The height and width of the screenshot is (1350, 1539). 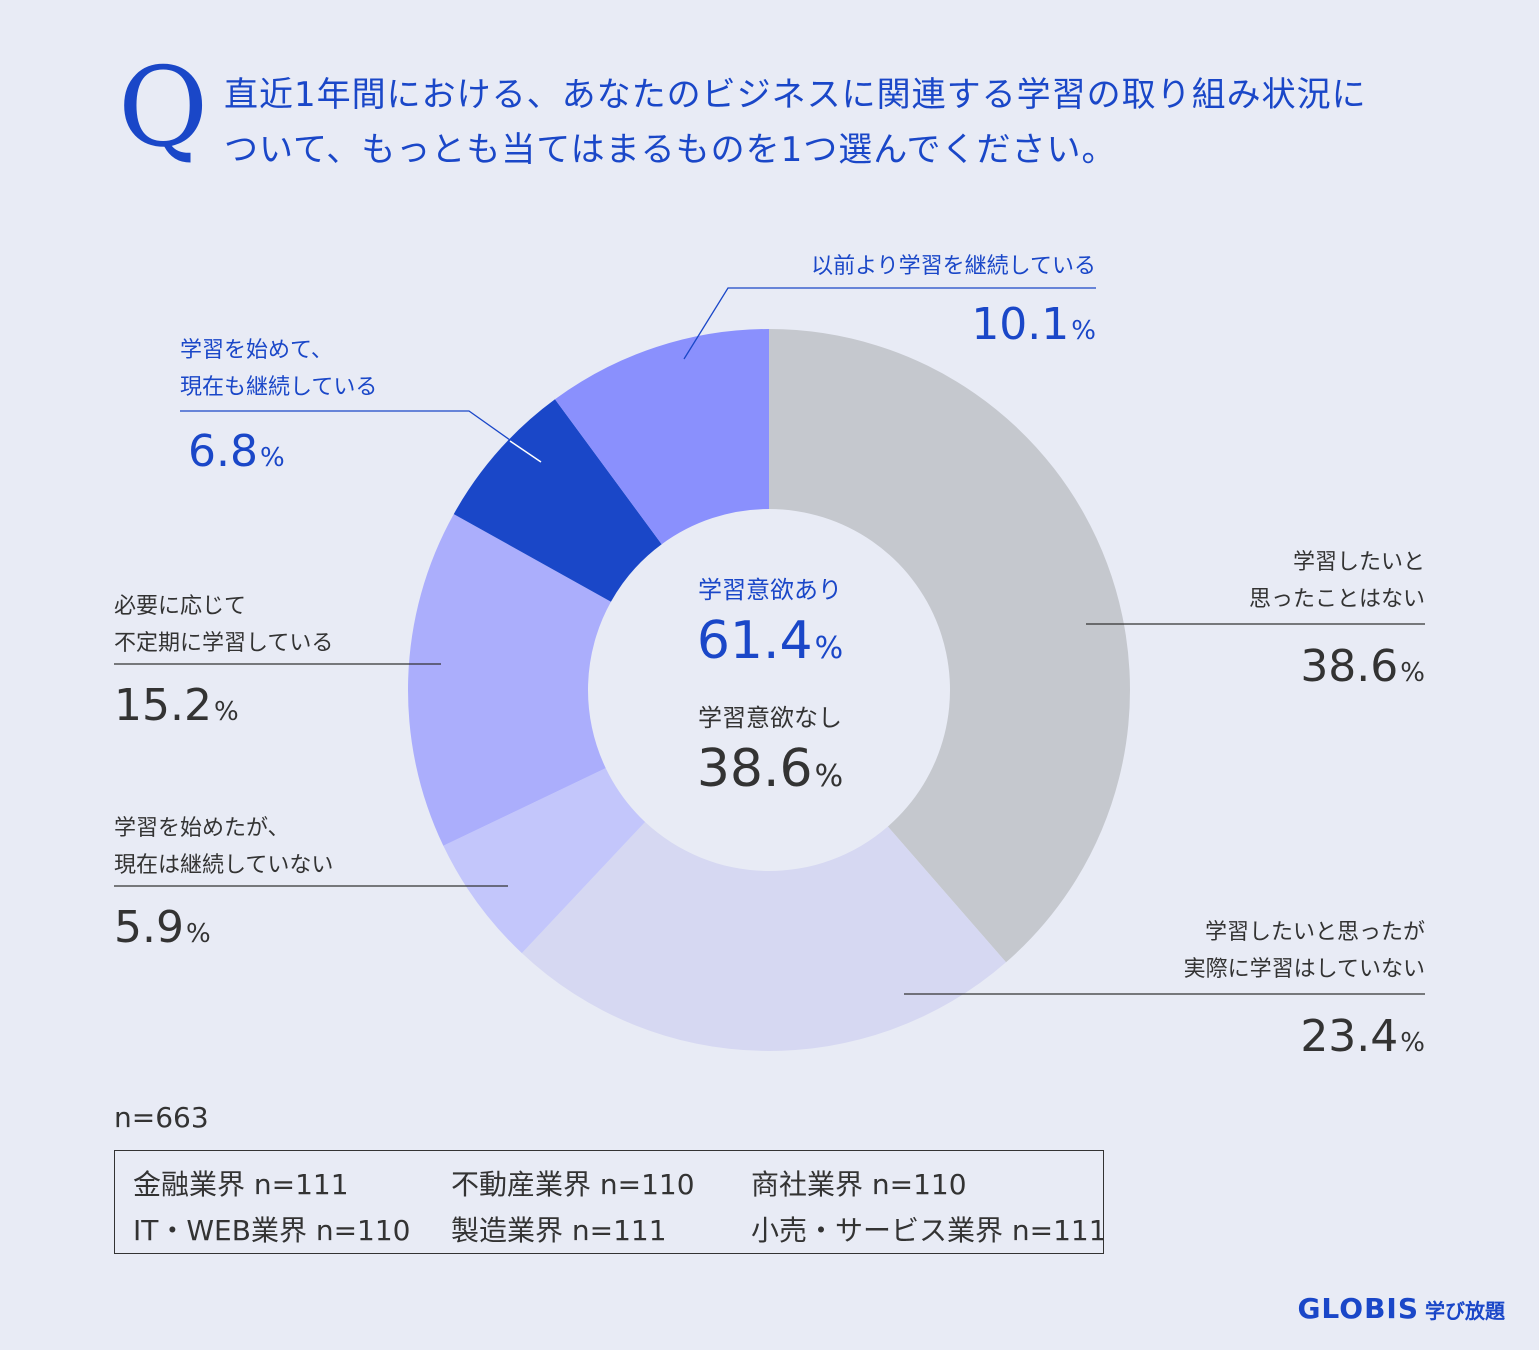 What do you see at coordinates (770, 718) in the screenshot?
I see `unmotivated-label: 学習意欲なし` at bounding box center [770, 718].